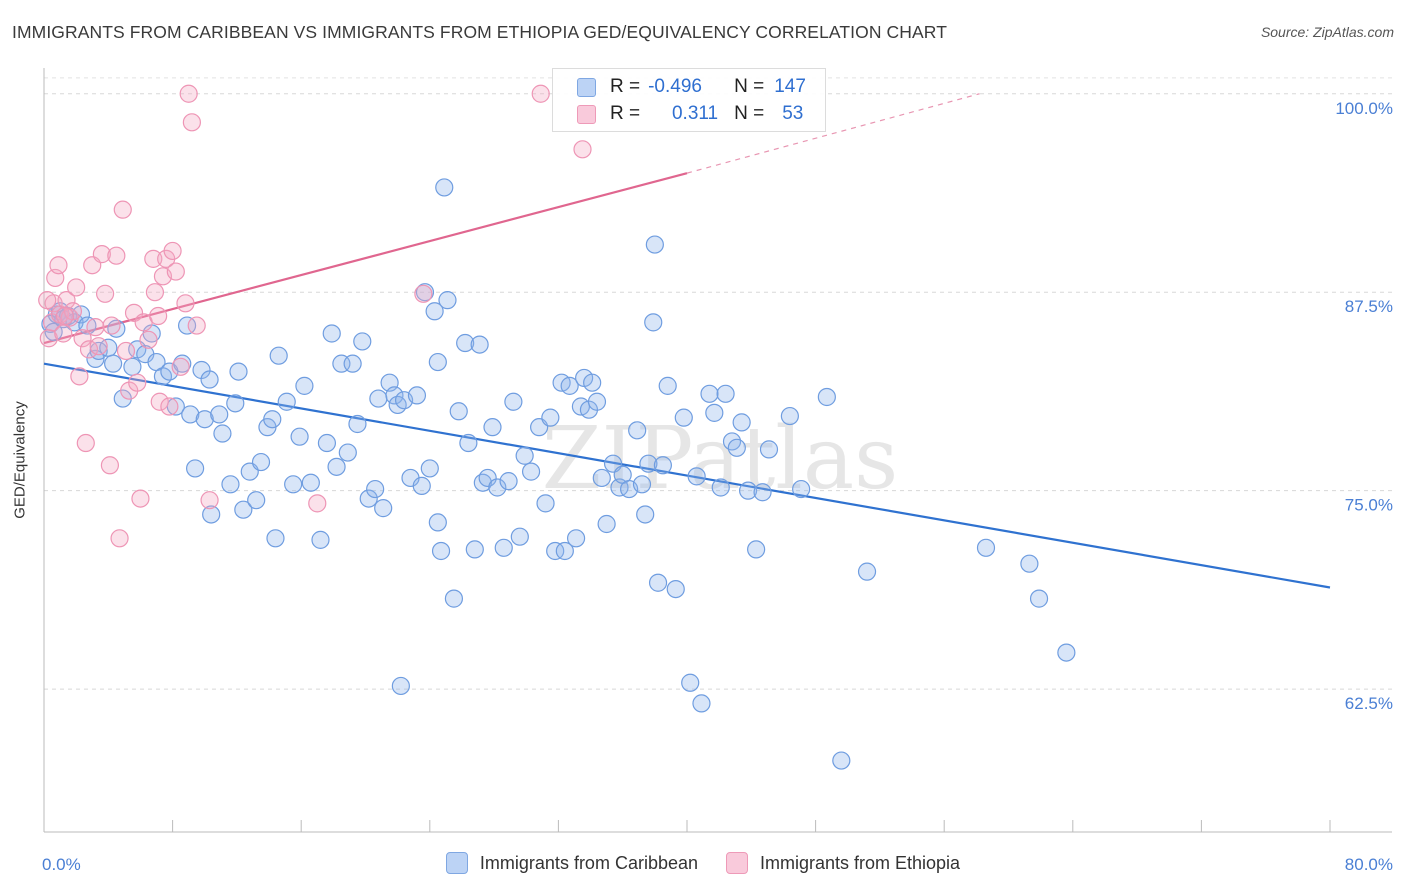  Describe the element at coordinates (586, 114) in the screenshot. I see `ethiopia-swatch` at that location.